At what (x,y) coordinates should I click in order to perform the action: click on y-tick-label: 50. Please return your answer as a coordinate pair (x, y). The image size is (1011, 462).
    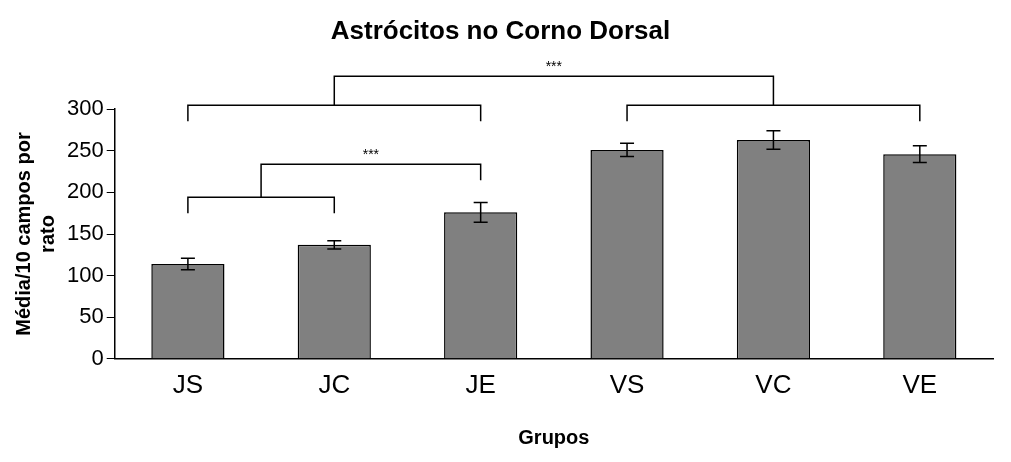
    Looking at the image, I should click on (91, 316).